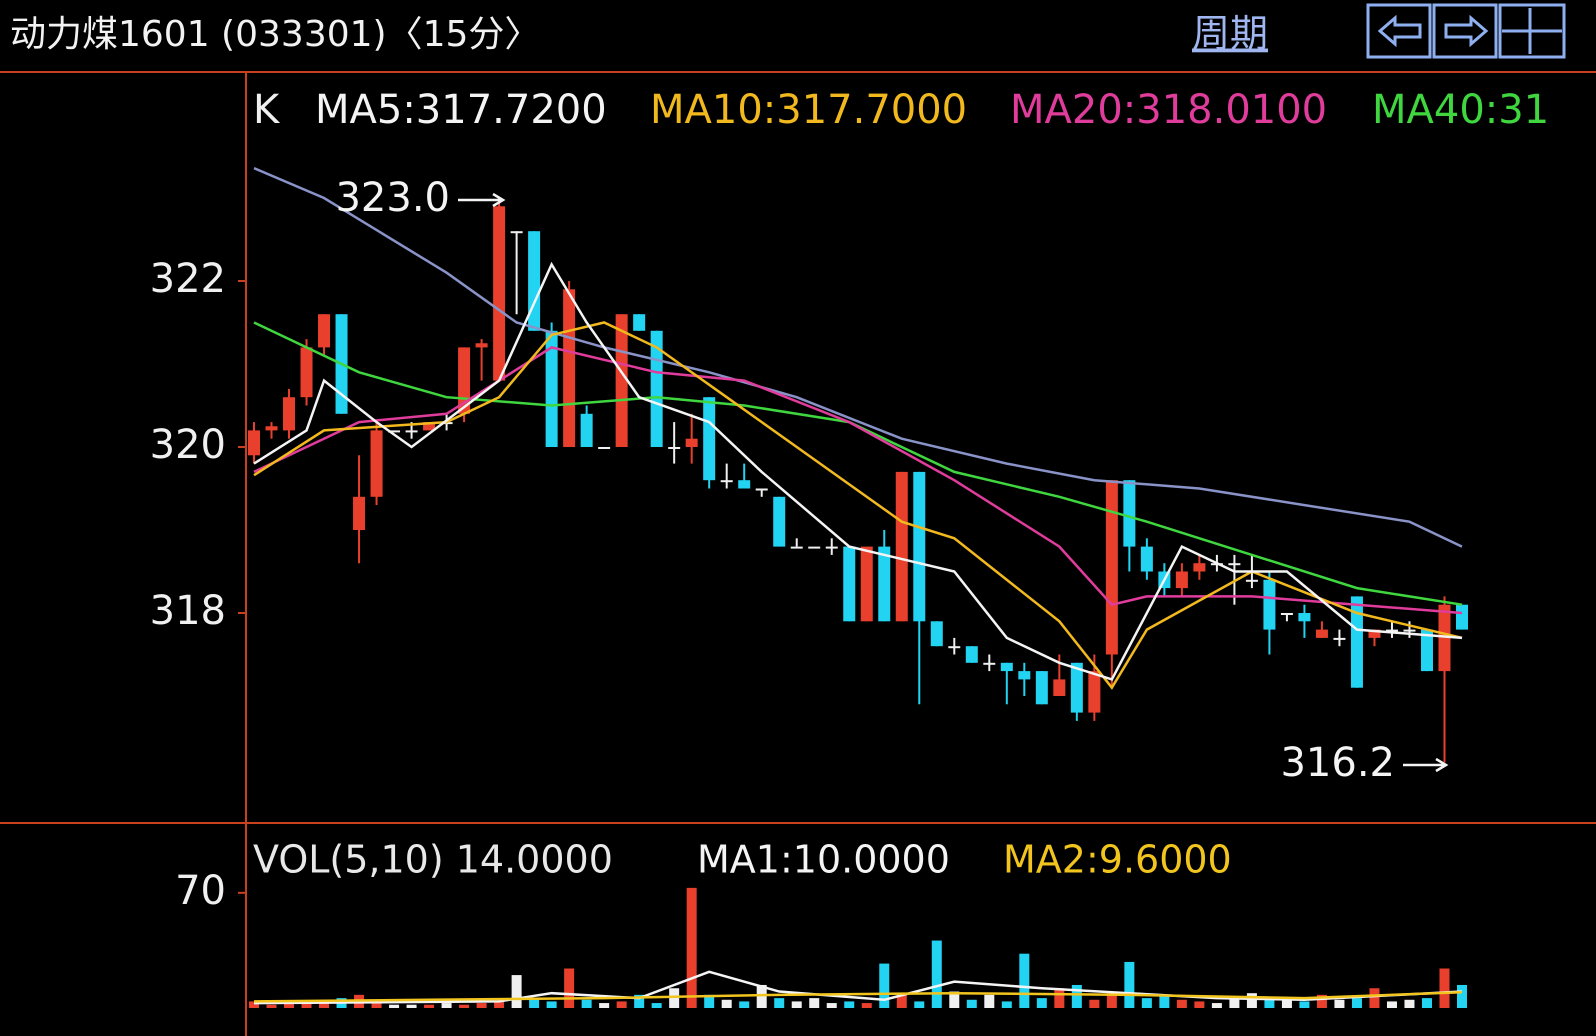 The width and height of the screenshot is (1596, 1036). I want to click on y-tick-label: 318, so click(188, 611).